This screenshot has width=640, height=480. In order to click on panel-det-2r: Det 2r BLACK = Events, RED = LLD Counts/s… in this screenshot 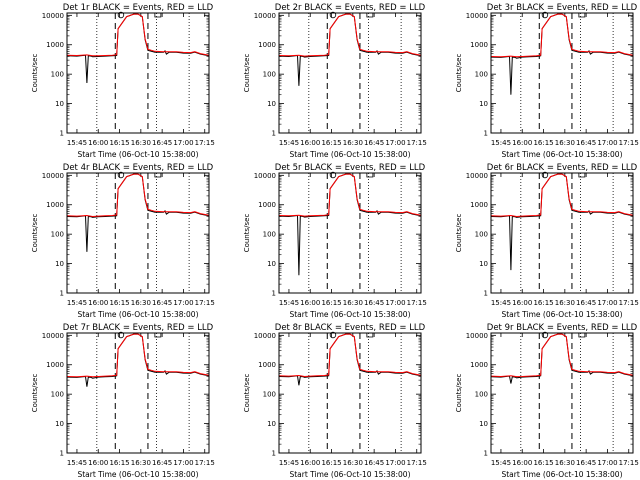, I will do `click(335, 81)`.